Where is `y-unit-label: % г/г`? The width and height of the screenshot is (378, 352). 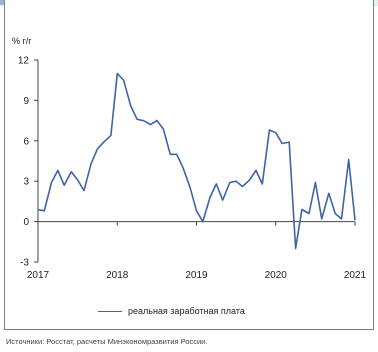 y-unit-label: % г/г is located at coordinates (22, 41).